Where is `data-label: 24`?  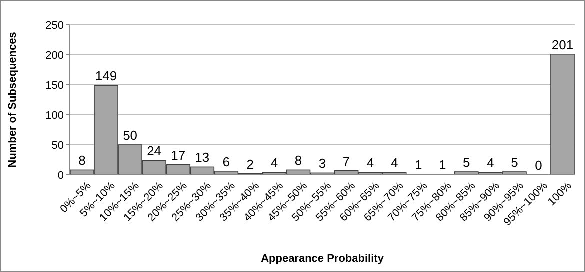 data-label: 24 is located at coordinates (154, 151).